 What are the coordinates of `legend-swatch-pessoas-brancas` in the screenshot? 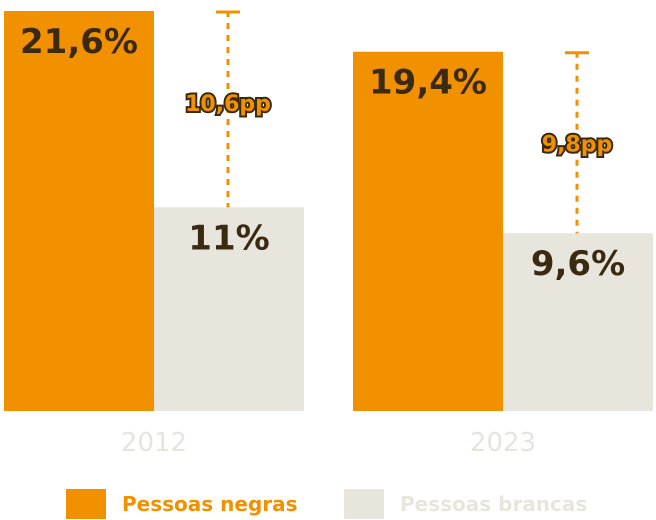 It's located at (364, 504).